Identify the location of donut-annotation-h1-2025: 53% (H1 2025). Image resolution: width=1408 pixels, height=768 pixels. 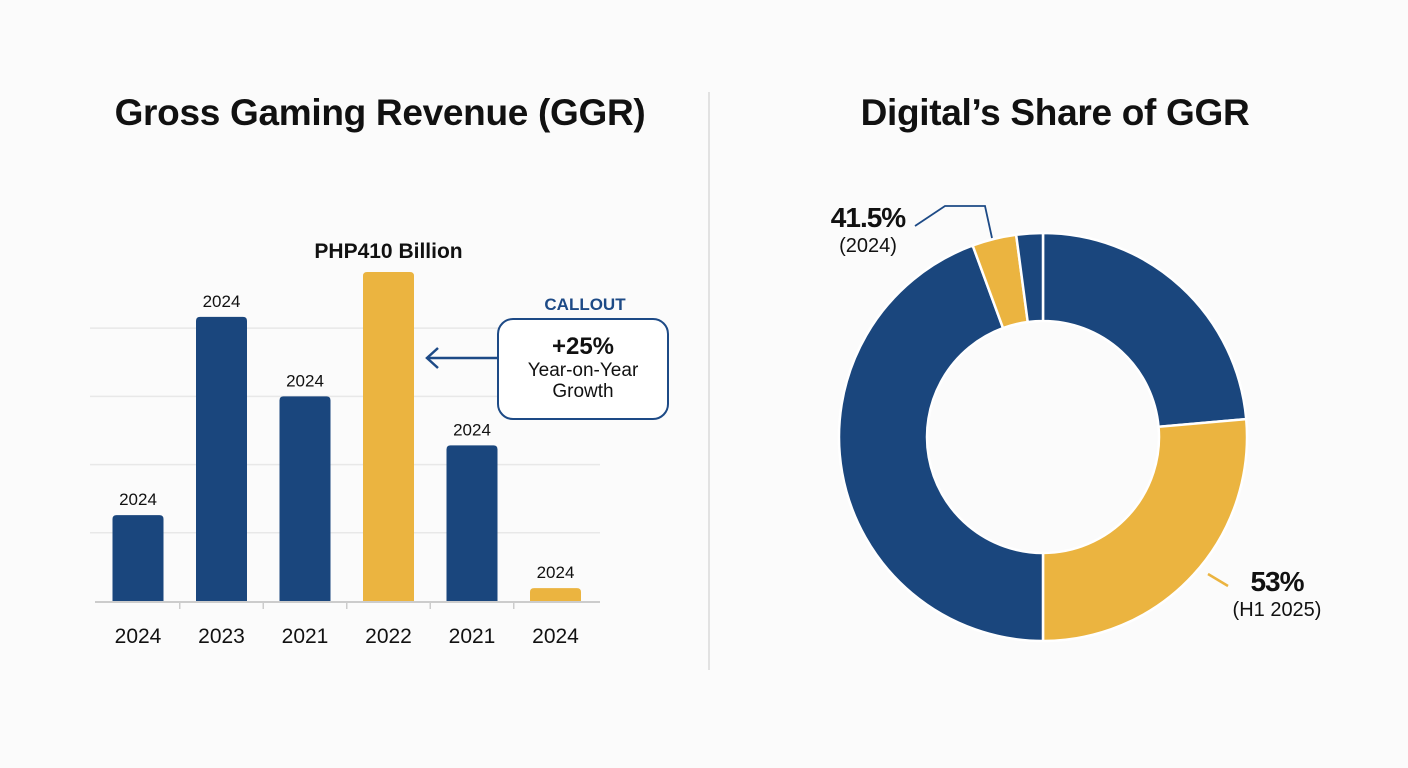
(1277, 594).